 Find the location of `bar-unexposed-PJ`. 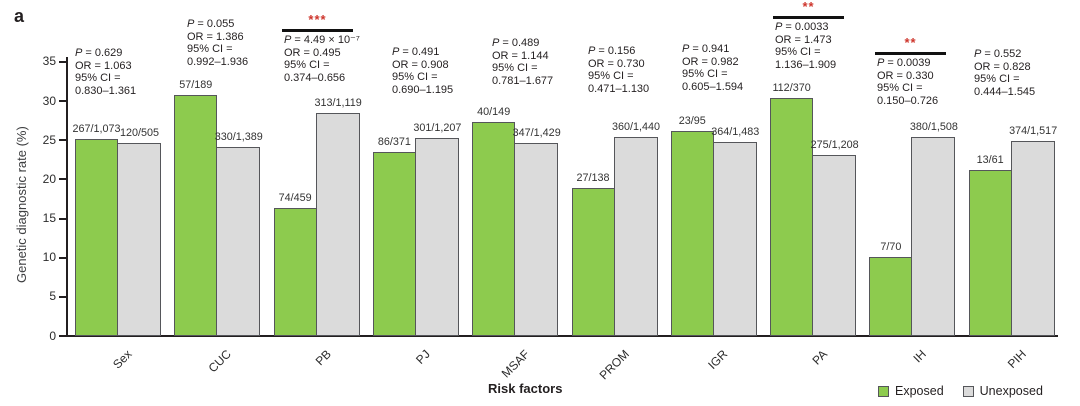

bar-unexposed-PJ is located at coordinates (436, 237).